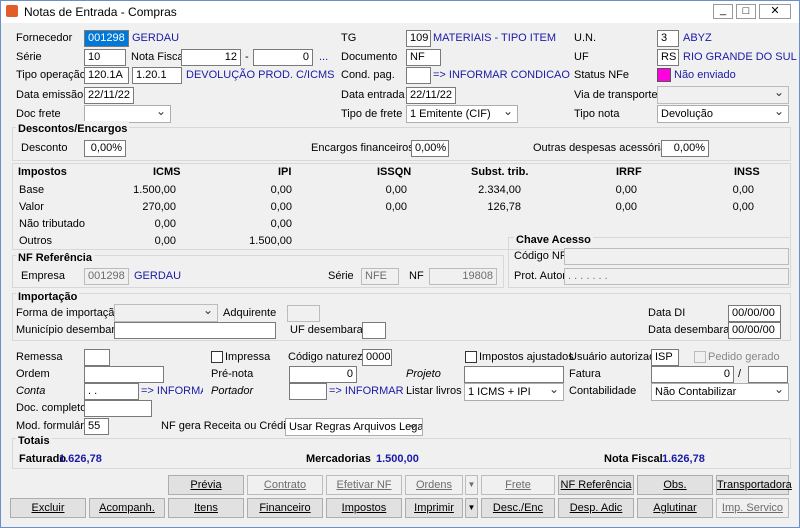 The height and width of the screenshot is (528, 800). What do you see at coordinates (676, 276) in the screenshot?
I see `input: . . . . . . .` at bounding box center [676, 276].